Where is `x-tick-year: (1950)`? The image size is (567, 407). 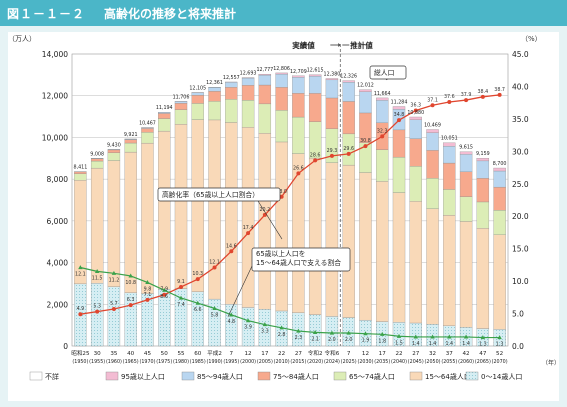
x-tick-year: (1950) is located at coordinates (80, 362).